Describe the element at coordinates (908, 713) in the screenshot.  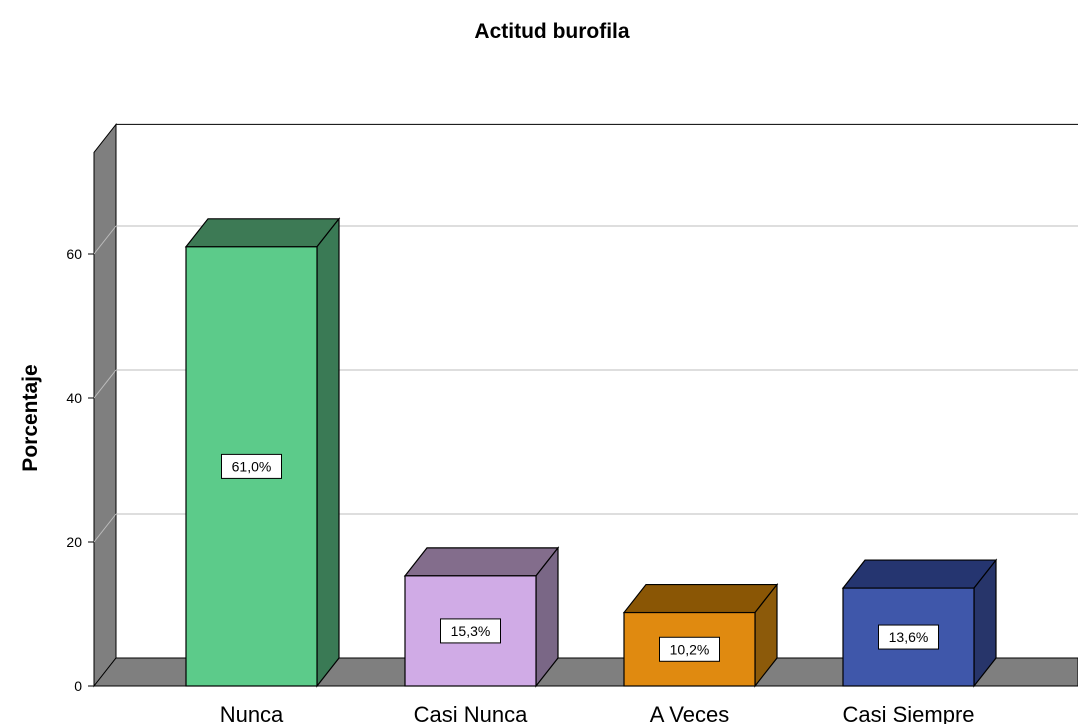
I see `x-tick-label: Casi Siempre` at that location.